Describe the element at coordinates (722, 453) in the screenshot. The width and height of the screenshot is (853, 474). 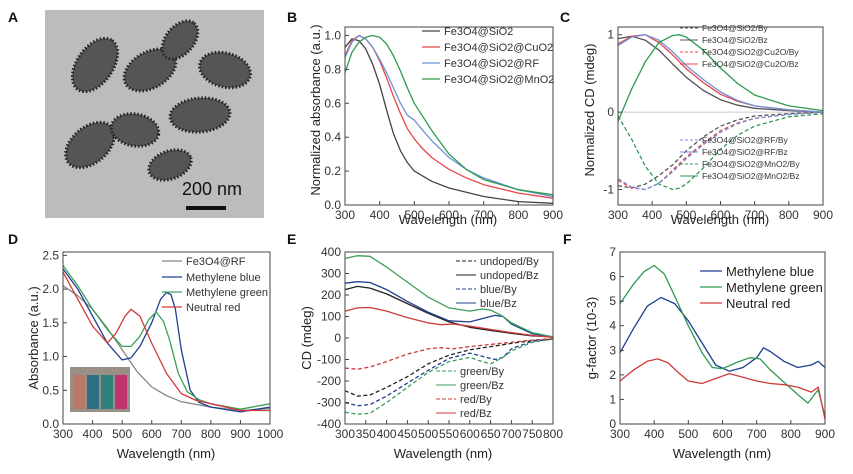
I see `panel-f-xlabel: Wavelength (nm)` at that location.